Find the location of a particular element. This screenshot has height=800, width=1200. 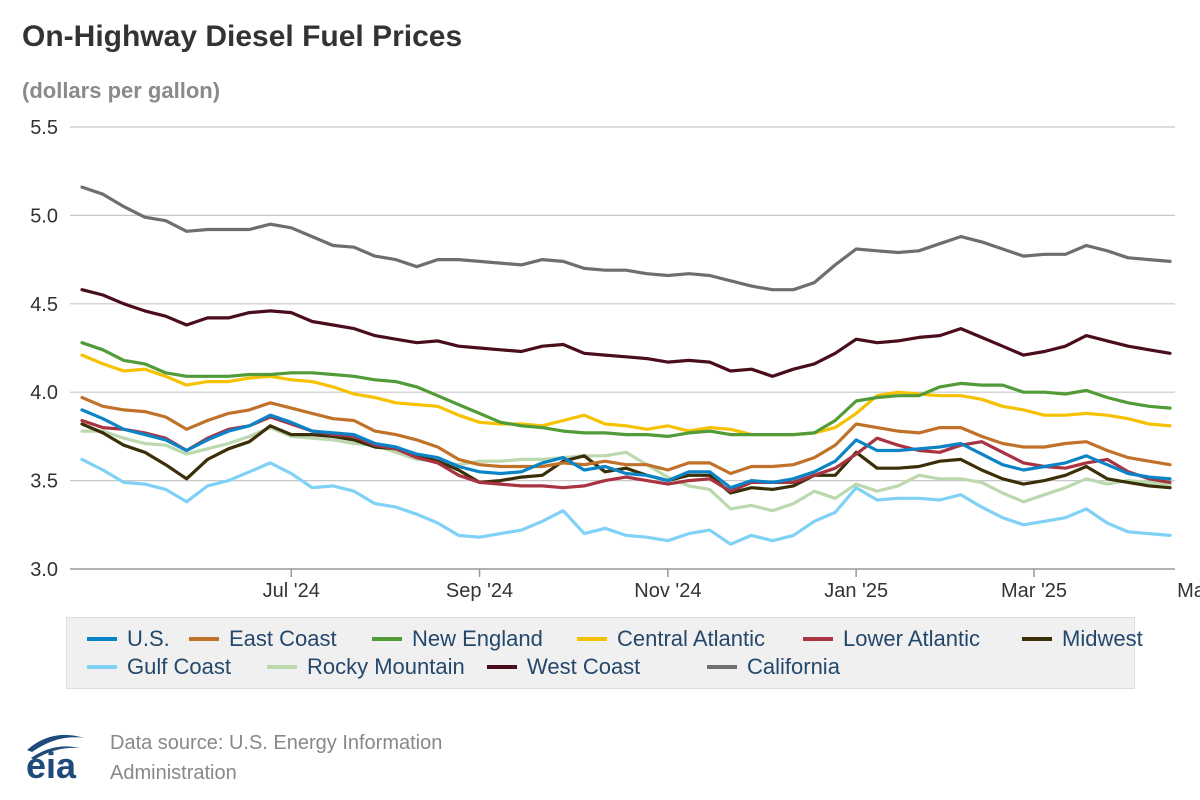

series-line-gulf-coast is located at coordinates (626, 501).